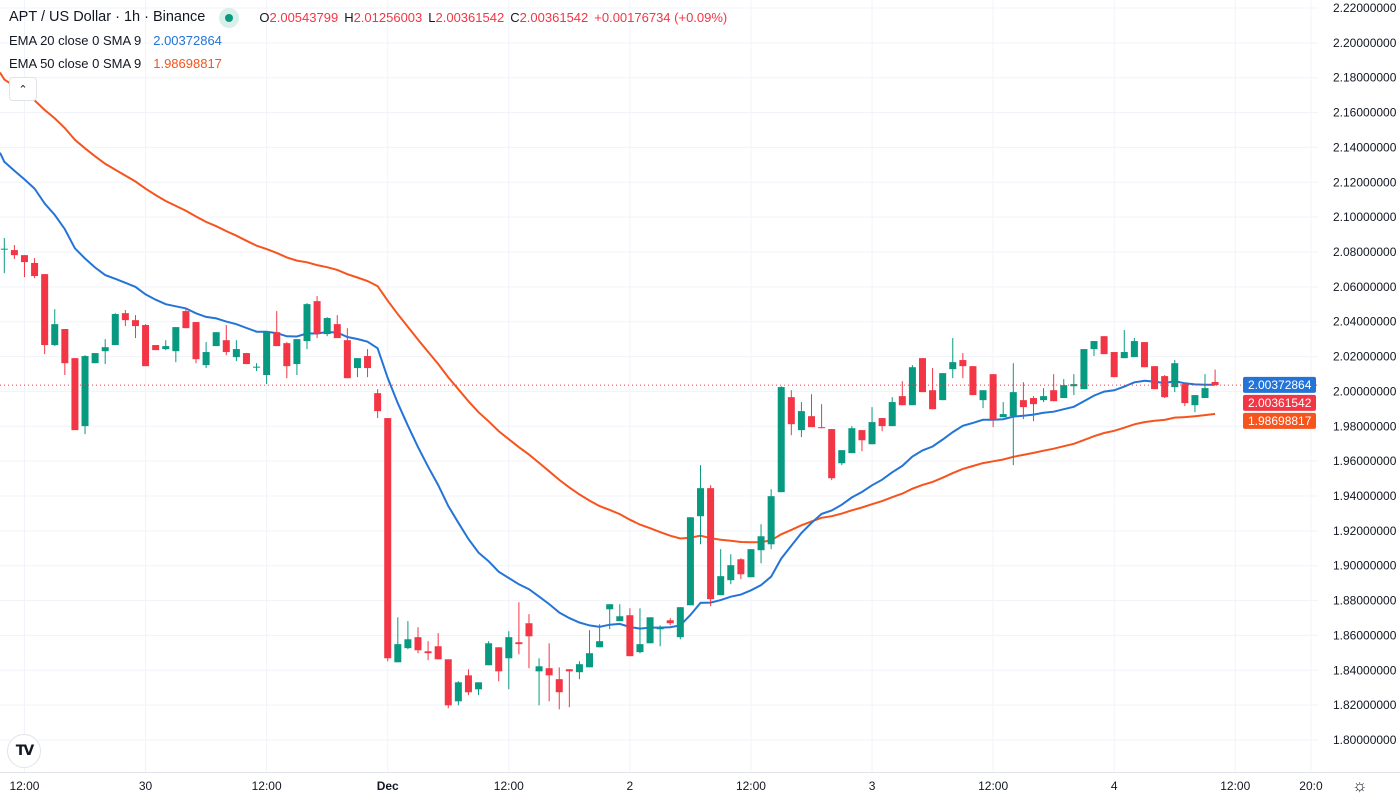 The width and height of the screenshot is (1400, 800). Describe the element at coordinates (107, 17) in the screenshot. I see `symbol-title: APT / US Dollar · 1h · Binance` at that location.